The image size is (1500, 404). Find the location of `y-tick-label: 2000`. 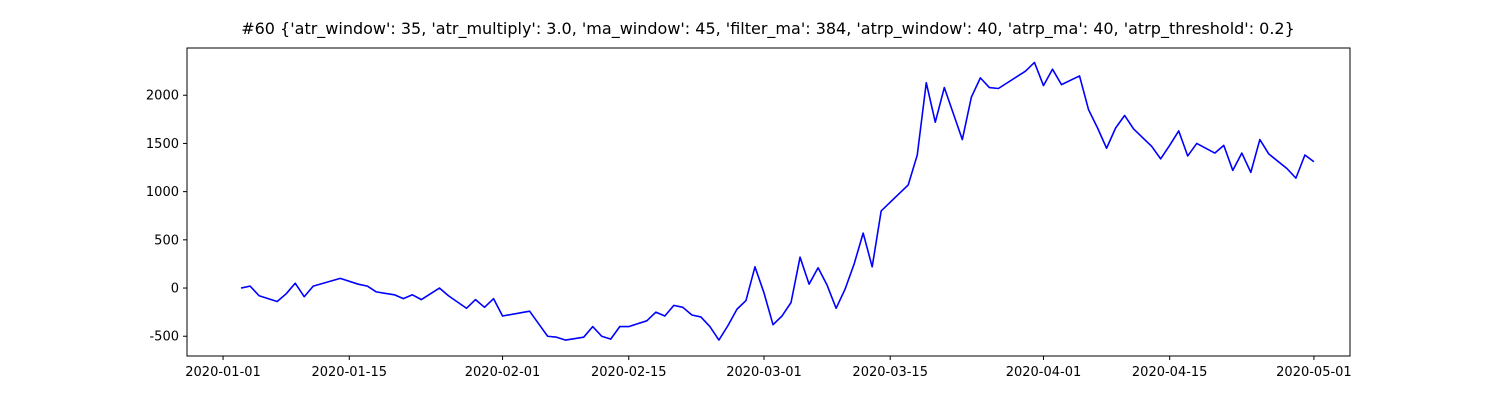

y-tick-label: 2000 is located at coordinates (162, 96).